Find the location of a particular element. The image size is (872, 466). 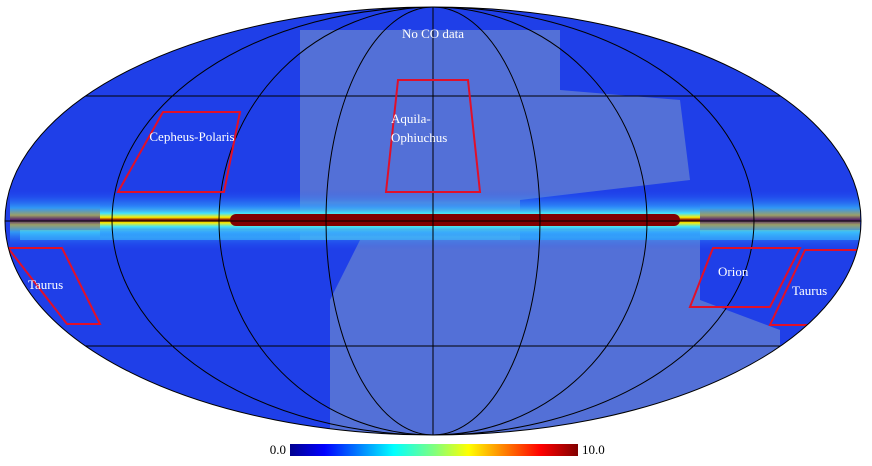

colorbar-label: 0.0 is located at coordinates (278, 449).